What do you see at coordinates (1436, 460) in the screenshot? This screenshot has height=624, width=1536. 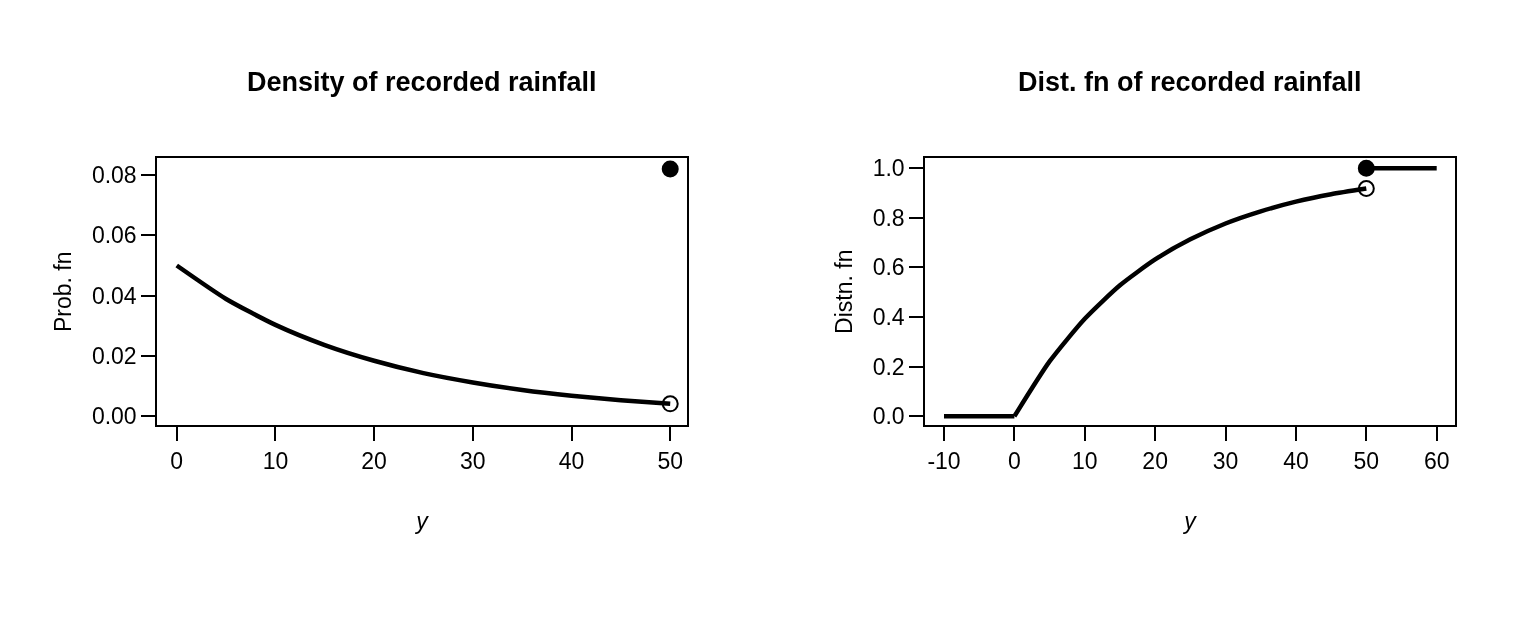 I see `x-tick-label: 60` at bounding box center [1436, 460].